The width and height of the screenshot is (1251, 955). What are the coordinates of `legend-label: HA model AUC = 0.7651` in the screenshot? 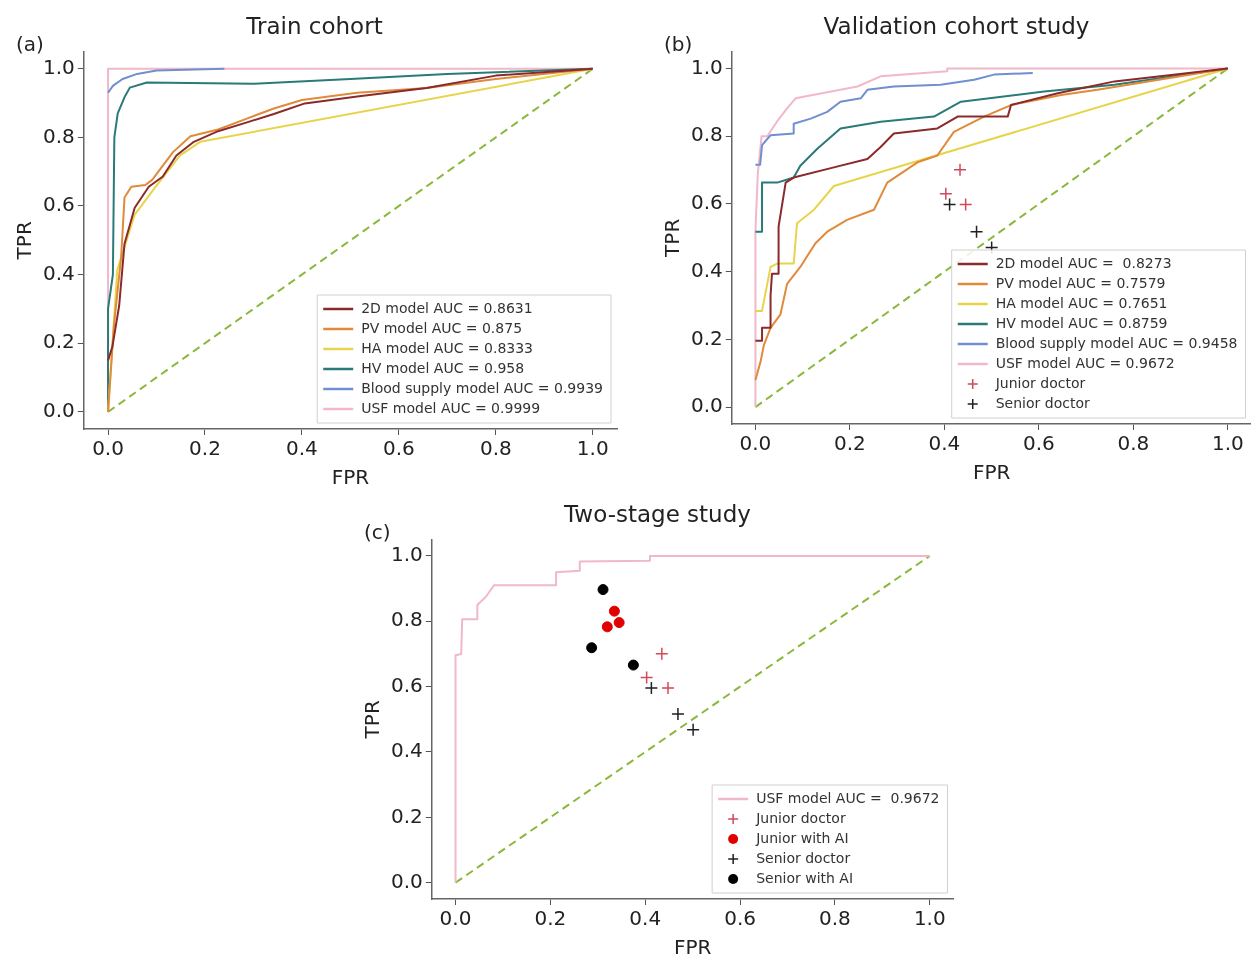 It's located at (1081, 302).